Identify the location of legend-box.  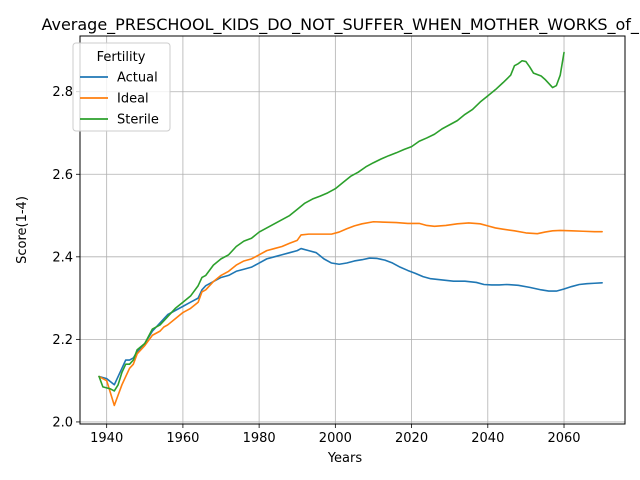
(121, 87).